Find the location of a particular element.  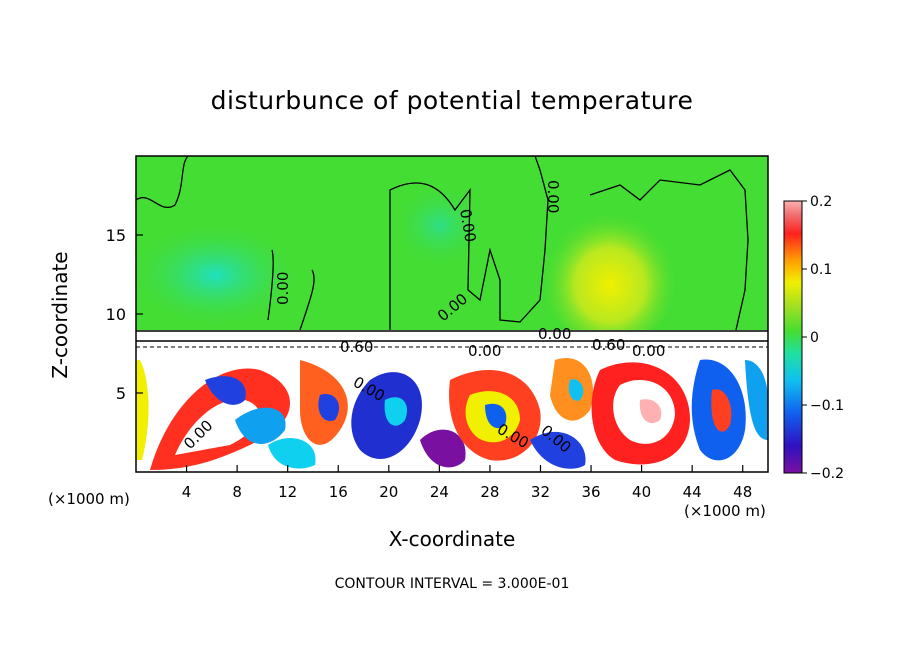

x-tick-label: 24 is located at coordinates (439, 492).